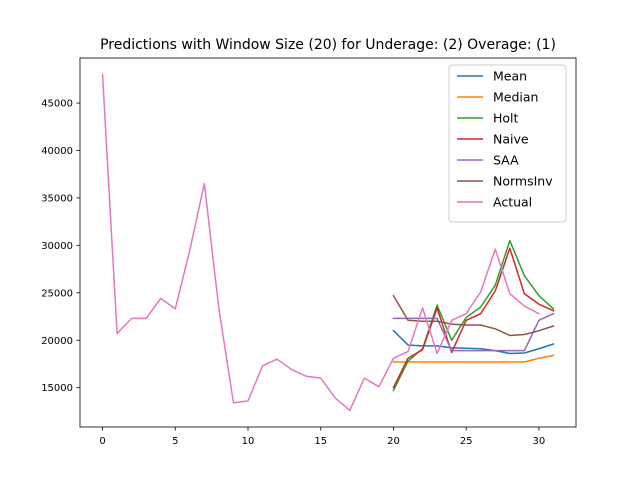 The width and height of the screenshot is (640, 480). What do you see at coordinates (539, 441) in the screenshot?
I see `x-tick-label: 30` at bounding box center [539, 441].